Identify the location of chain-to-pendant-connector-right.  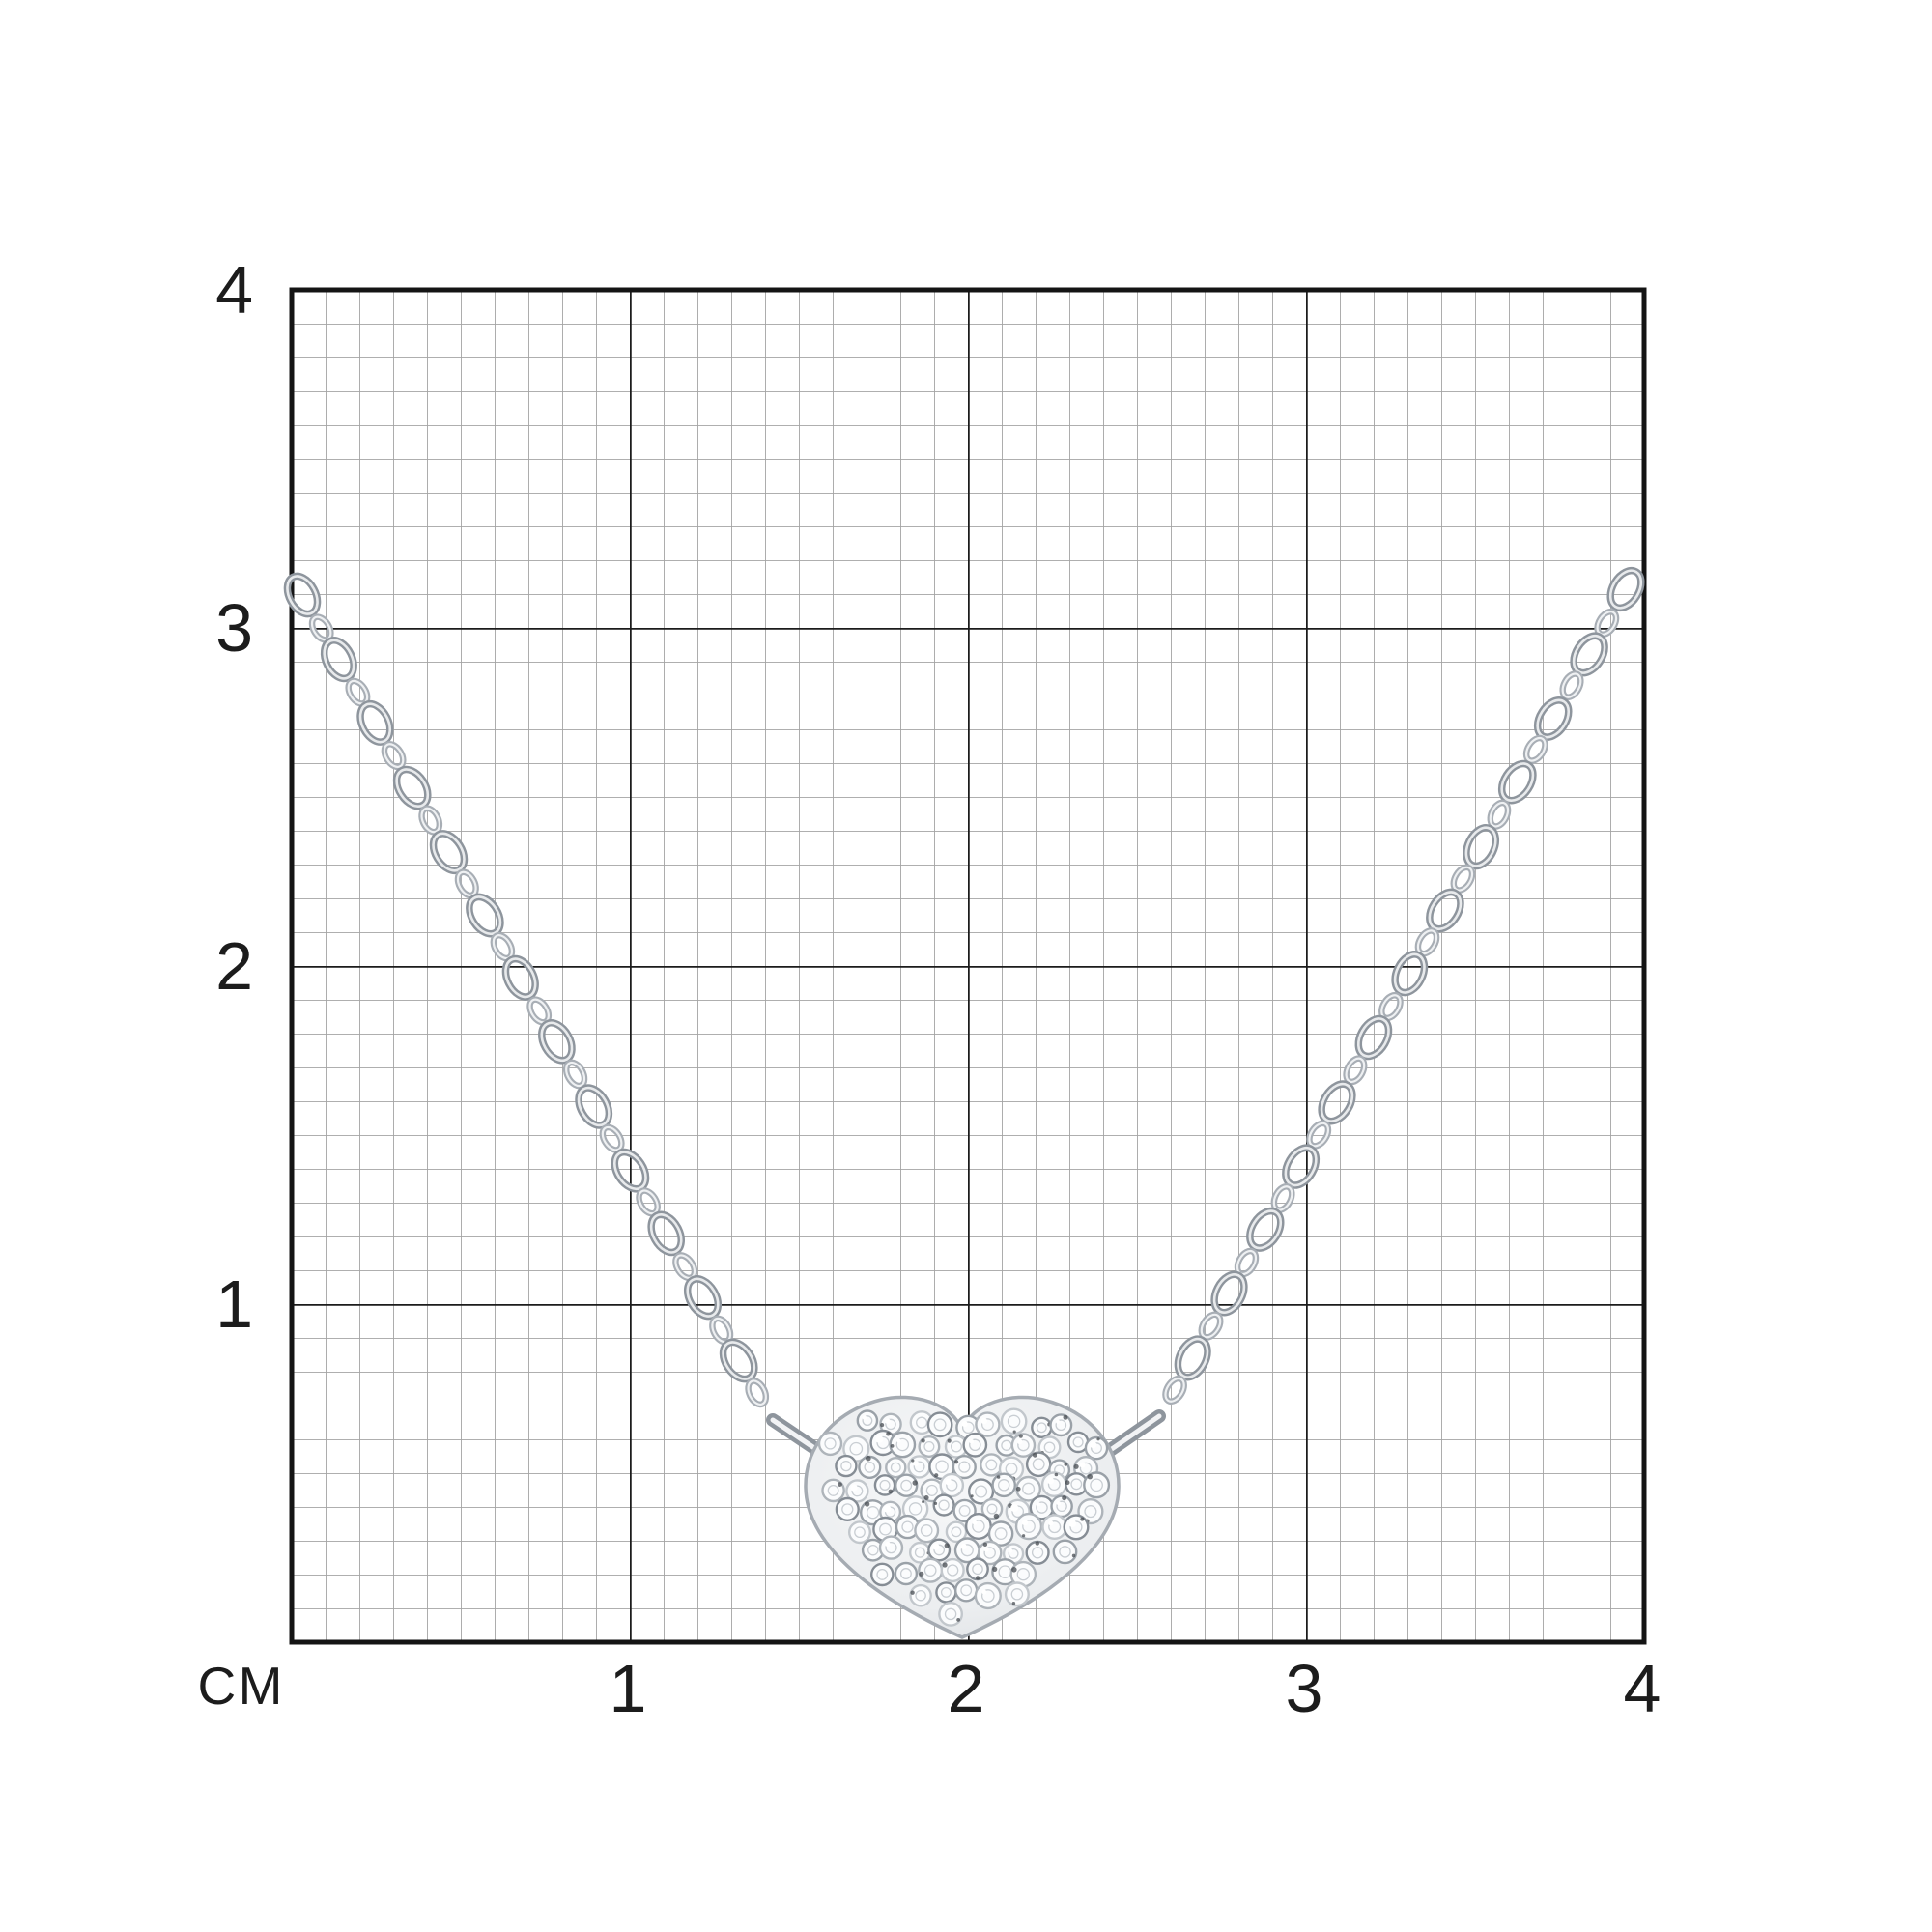
(1134, 1433).